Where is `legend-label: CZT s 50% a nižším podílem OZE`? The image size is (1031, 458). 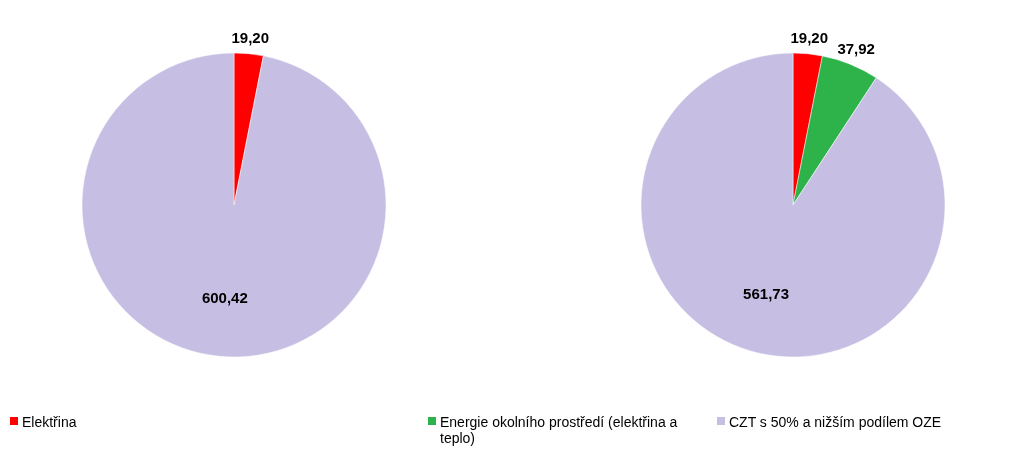
legend-label: CZT s 50% a nižším podílem OZE is located at coordinates (835, 422).